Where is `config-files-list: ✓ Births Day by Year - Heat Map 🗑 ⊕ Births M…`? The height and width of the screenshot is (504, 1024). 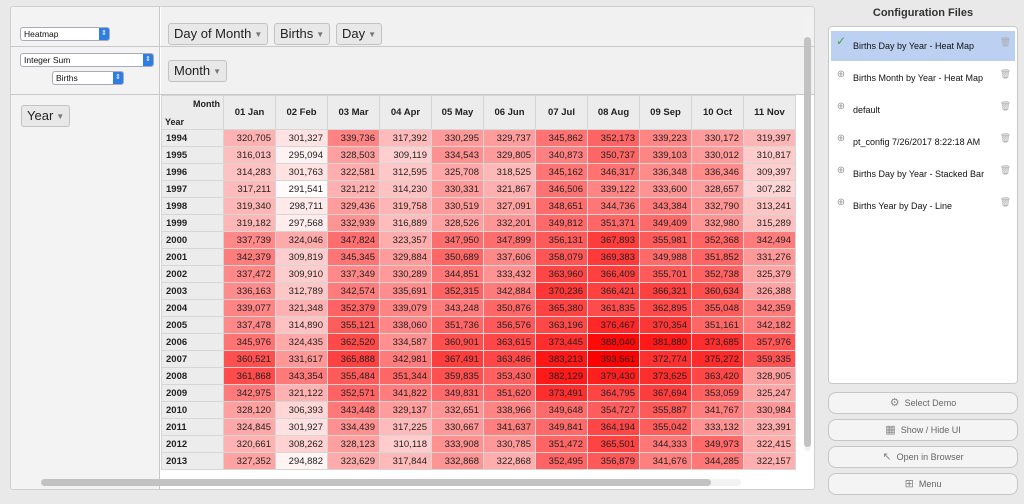 config-files-list: ✓ Births Day by Year - Heat Map 🗑 ⊕ Births M… is located at coordinates (923, 205).